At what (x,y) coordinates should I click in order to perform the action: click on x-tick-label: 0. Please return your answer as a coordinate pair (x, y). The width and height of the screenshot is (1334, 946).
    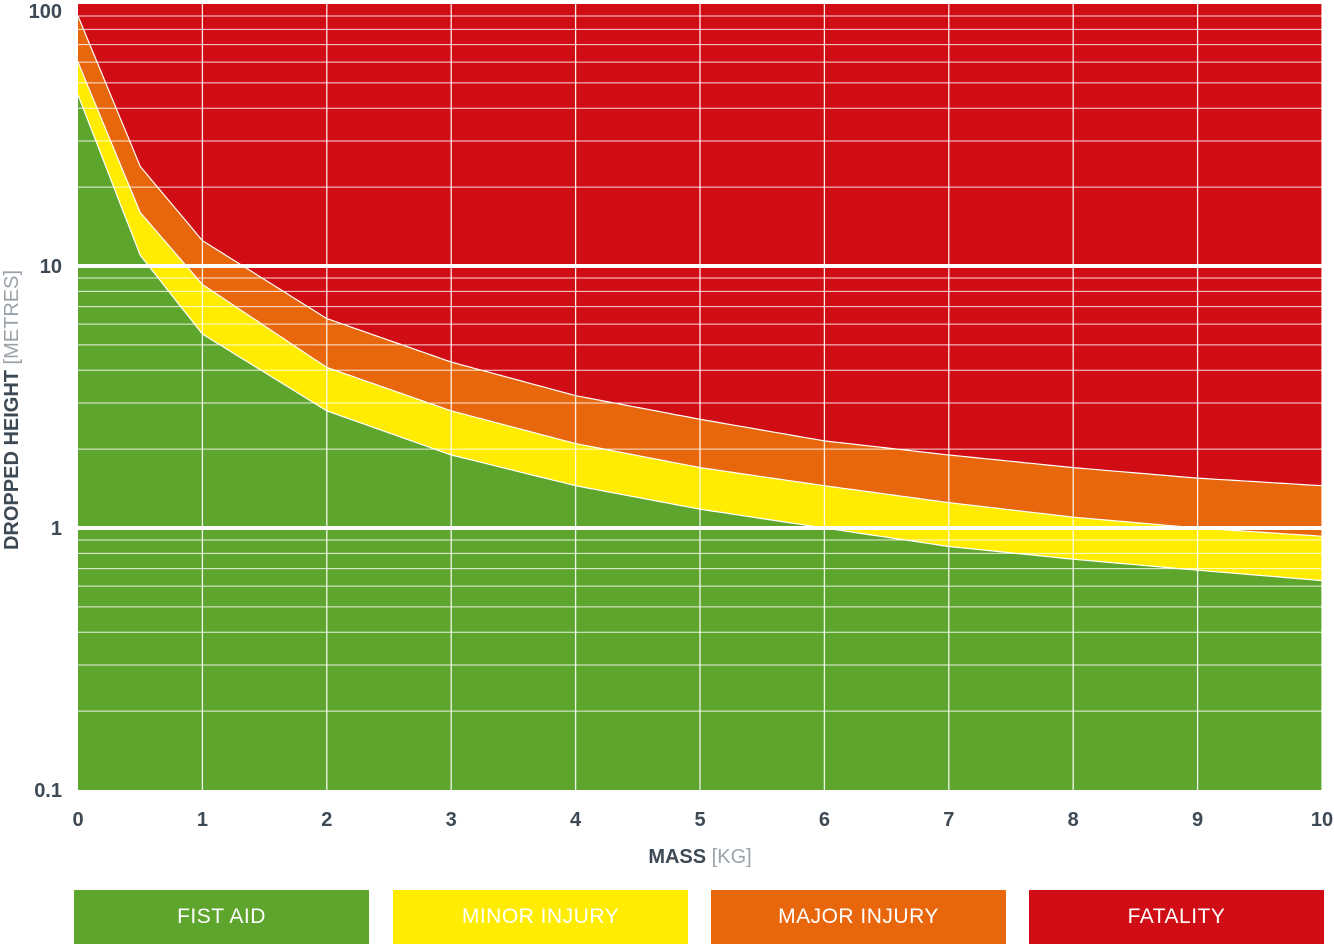
    Looking at the image, I should click on (77, 820).